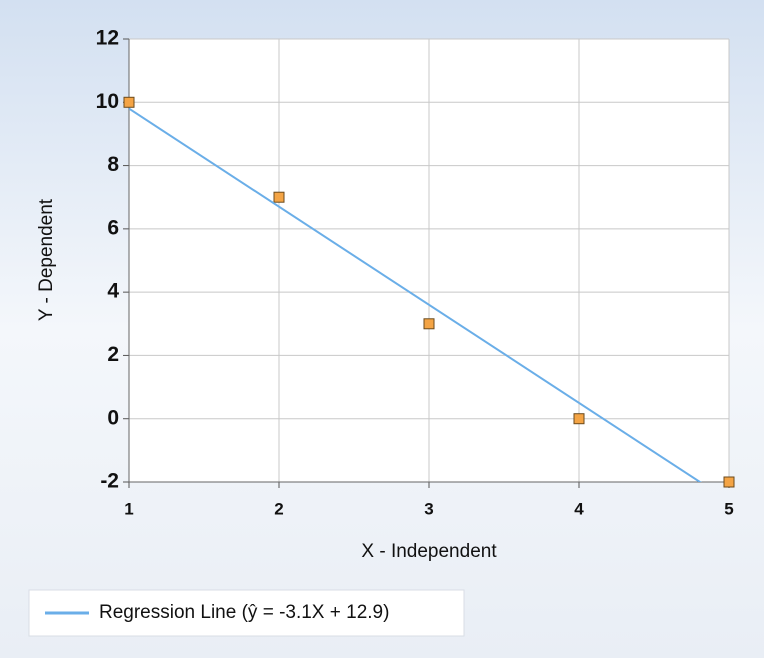 The width and height of the screenshot is (764, 663). I want to click on y-tick-label: 2, so click(113, 354).